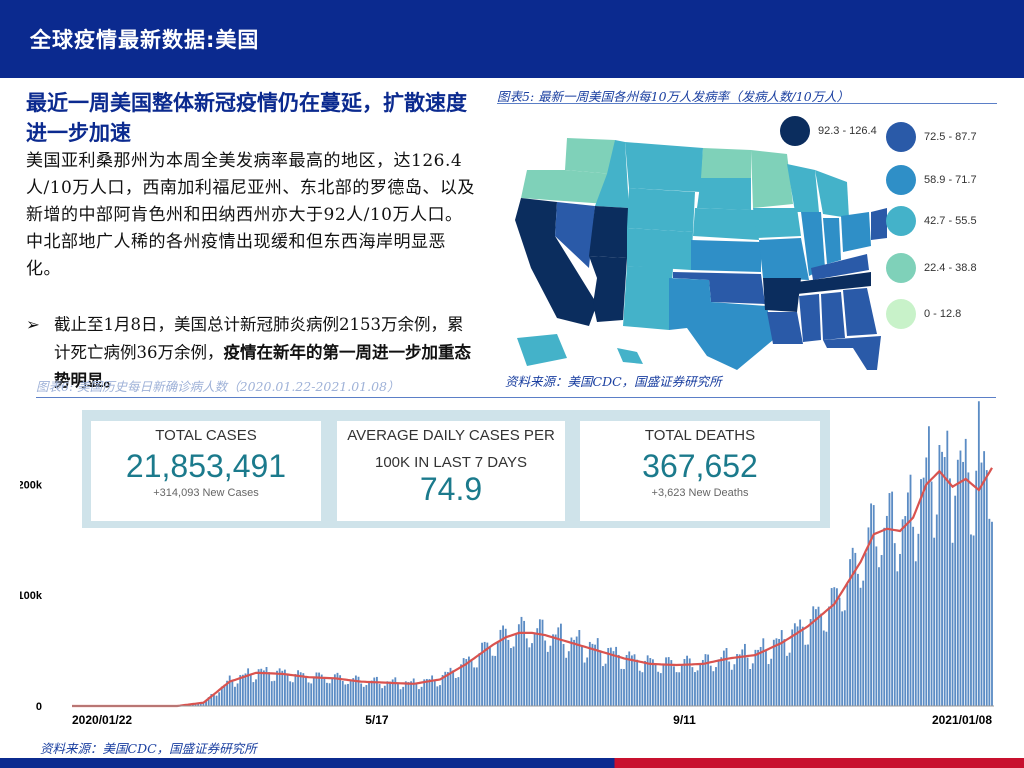  I want to click on chart-source: 资料来源：美国CDC，国盛证券研究所, so click(148, 748).